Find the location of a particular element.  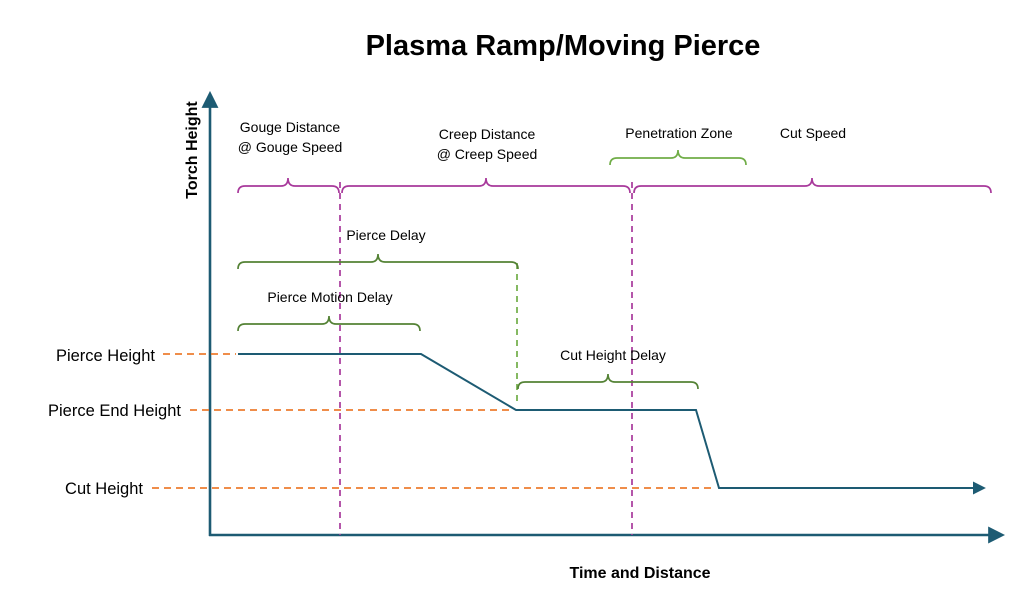

pierce-motion-delay-brace is located at coordinates (329, 323).